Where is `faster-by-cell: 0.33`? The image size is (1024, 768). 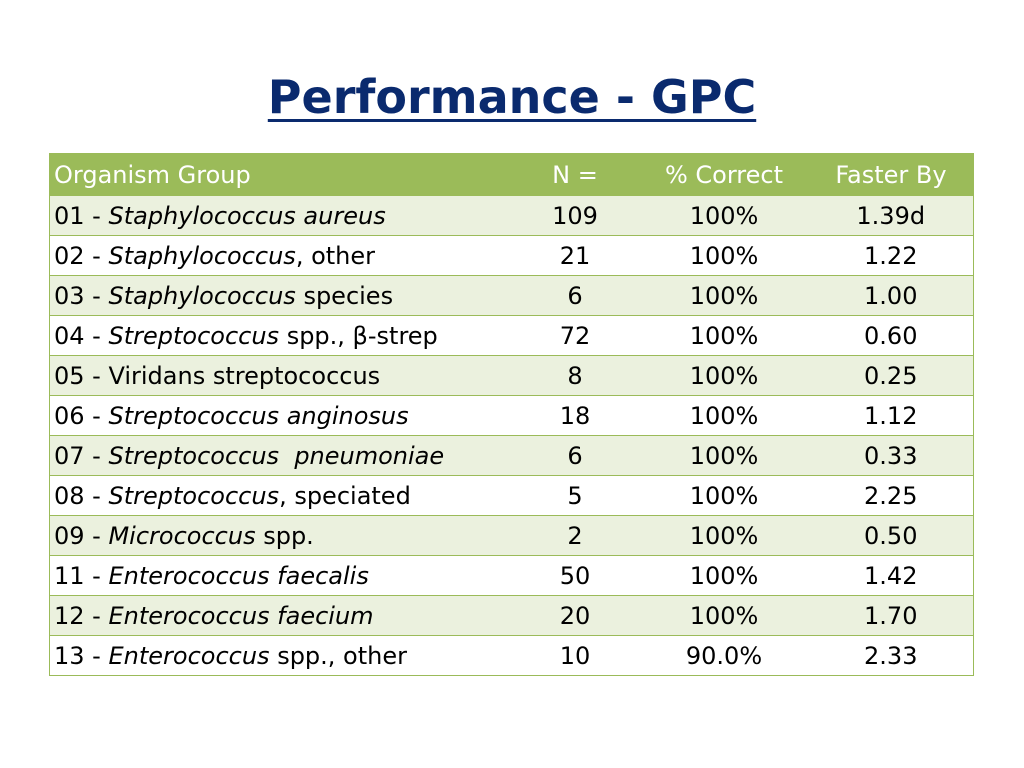
faster-by-cell: 0.33 is located at coordinates (891, 455).